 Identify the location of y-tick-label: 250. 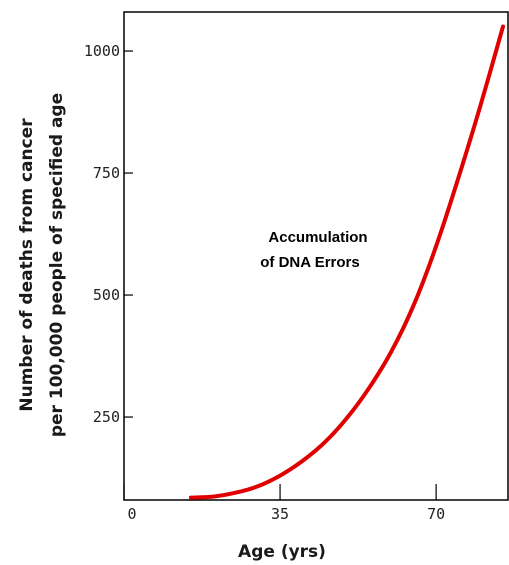
(106, 417).